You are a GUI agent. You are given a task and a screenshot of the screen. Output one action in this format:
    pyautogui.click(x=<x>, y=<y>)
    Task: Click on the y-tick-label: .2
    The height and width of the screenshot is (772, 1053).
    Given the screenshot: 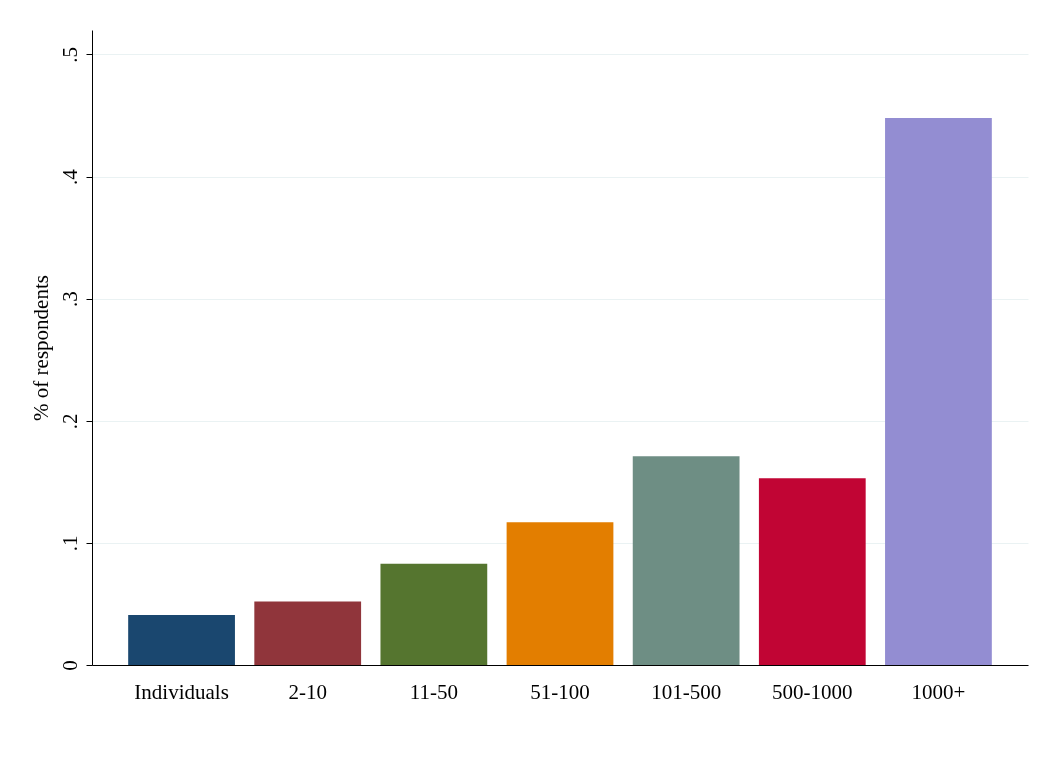 What is the action you would take?
    pyautogui.click(x=69, y=421)
    